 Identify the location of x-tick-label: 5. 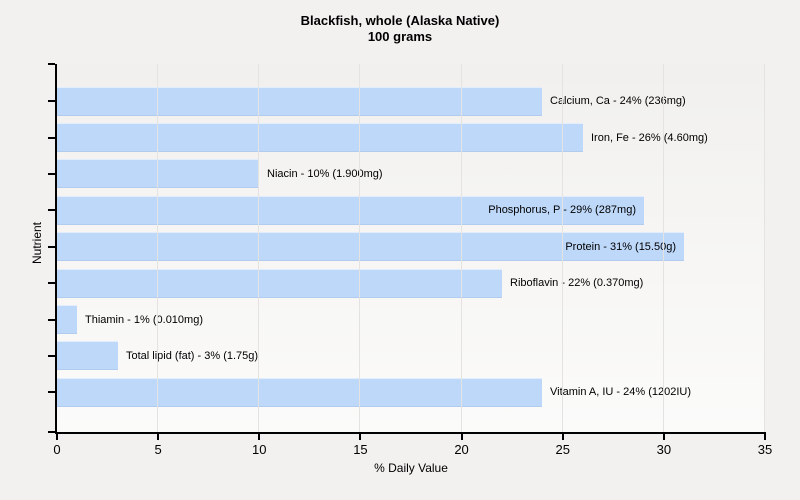
(158, 449).